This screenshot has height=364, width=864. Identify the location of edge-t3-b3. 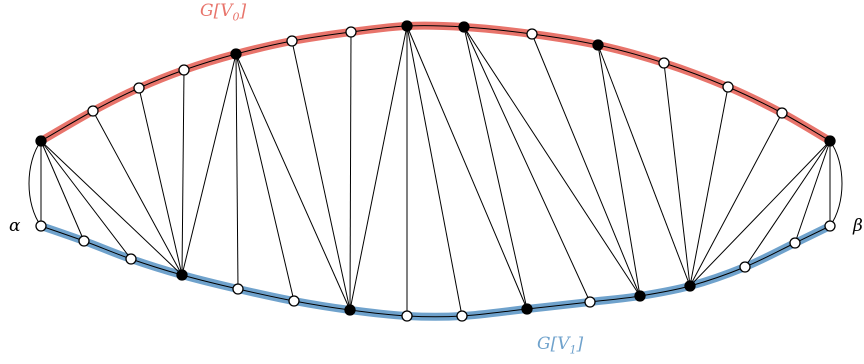
(183, 172).